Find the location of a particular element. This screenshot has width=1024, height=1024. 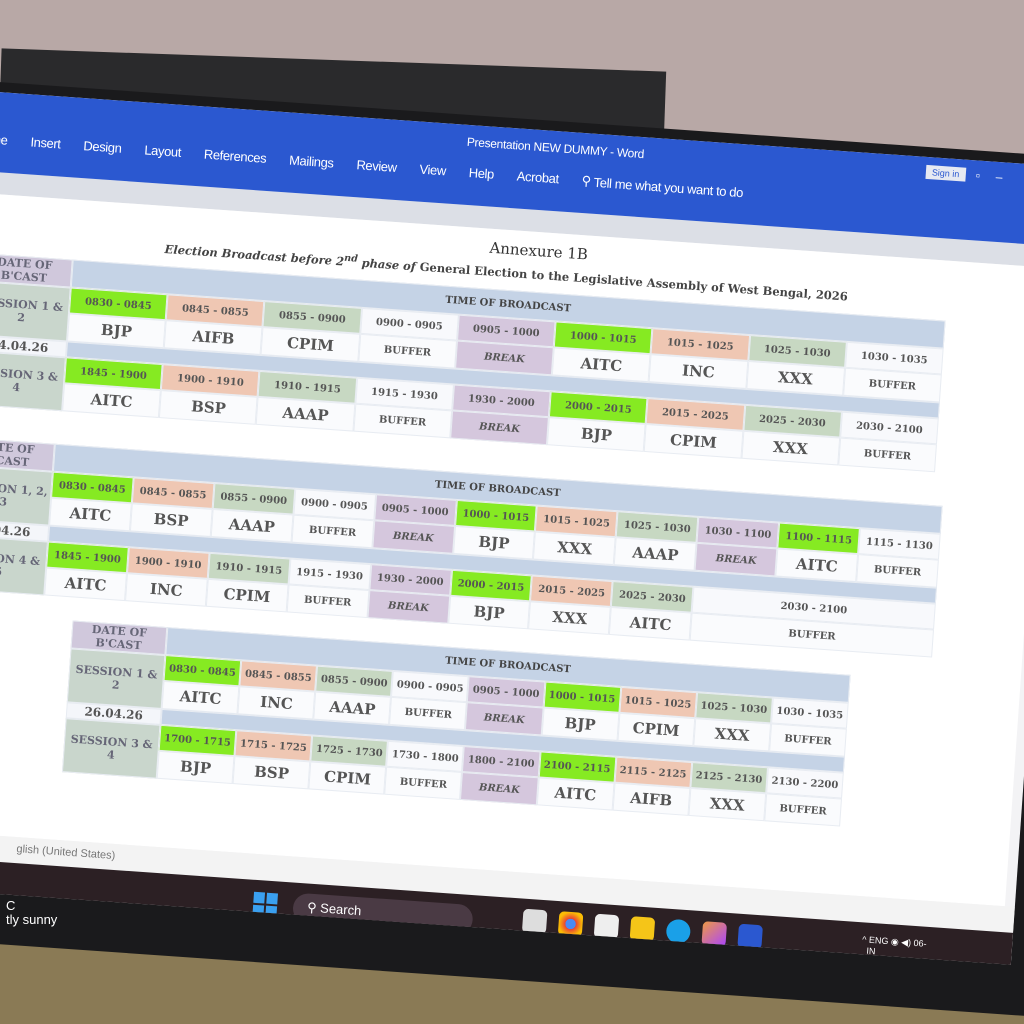

word-icon is located at coordinates (750, 936).